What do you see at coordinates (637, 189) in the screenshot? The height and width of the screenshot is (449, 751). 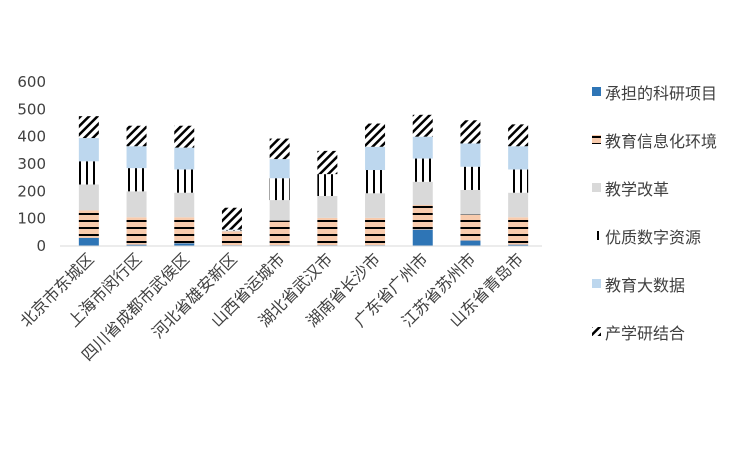 I see `legend-label: 教学改革` at bounding box center [637, 189].